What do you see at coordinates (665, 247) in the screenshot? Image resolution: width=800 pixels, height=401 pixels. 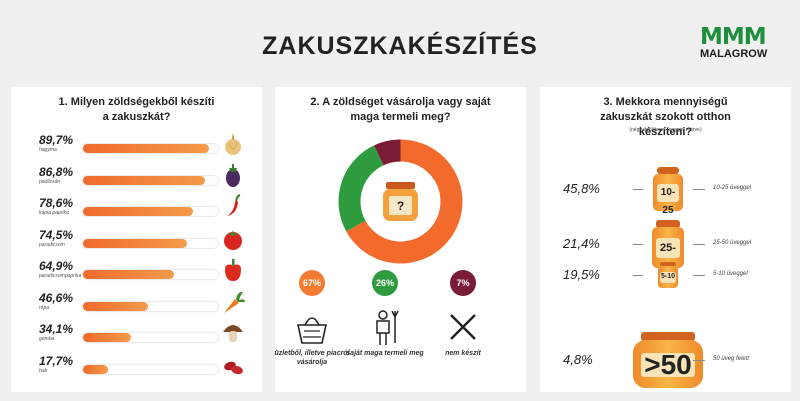 I see `jar-row: 21,4% 25-50 25-50 üveggel` at bounding box center [665, 247].